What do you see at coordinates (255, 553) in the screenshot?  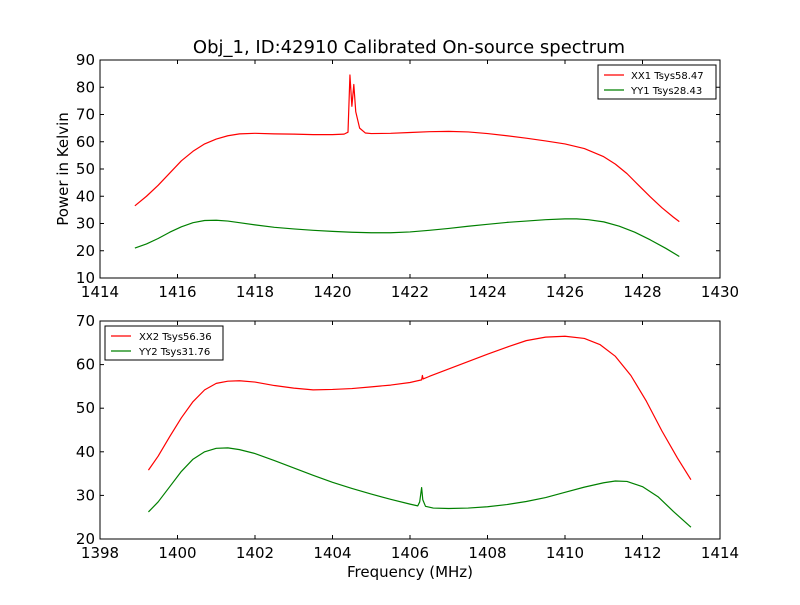 I see `x-tick-label: 1402` at bounding box center [255, 553].